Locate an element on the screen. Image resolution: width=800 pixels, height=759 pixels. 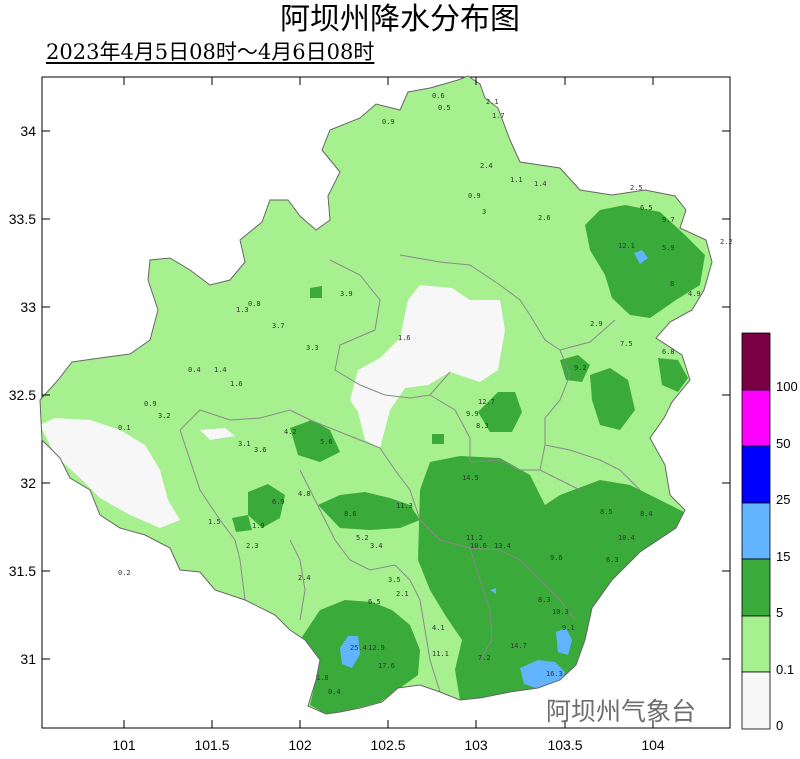
map-subtitle: 2023年4月5日08时～4月6日08时 is located at coordinates (210, 52).